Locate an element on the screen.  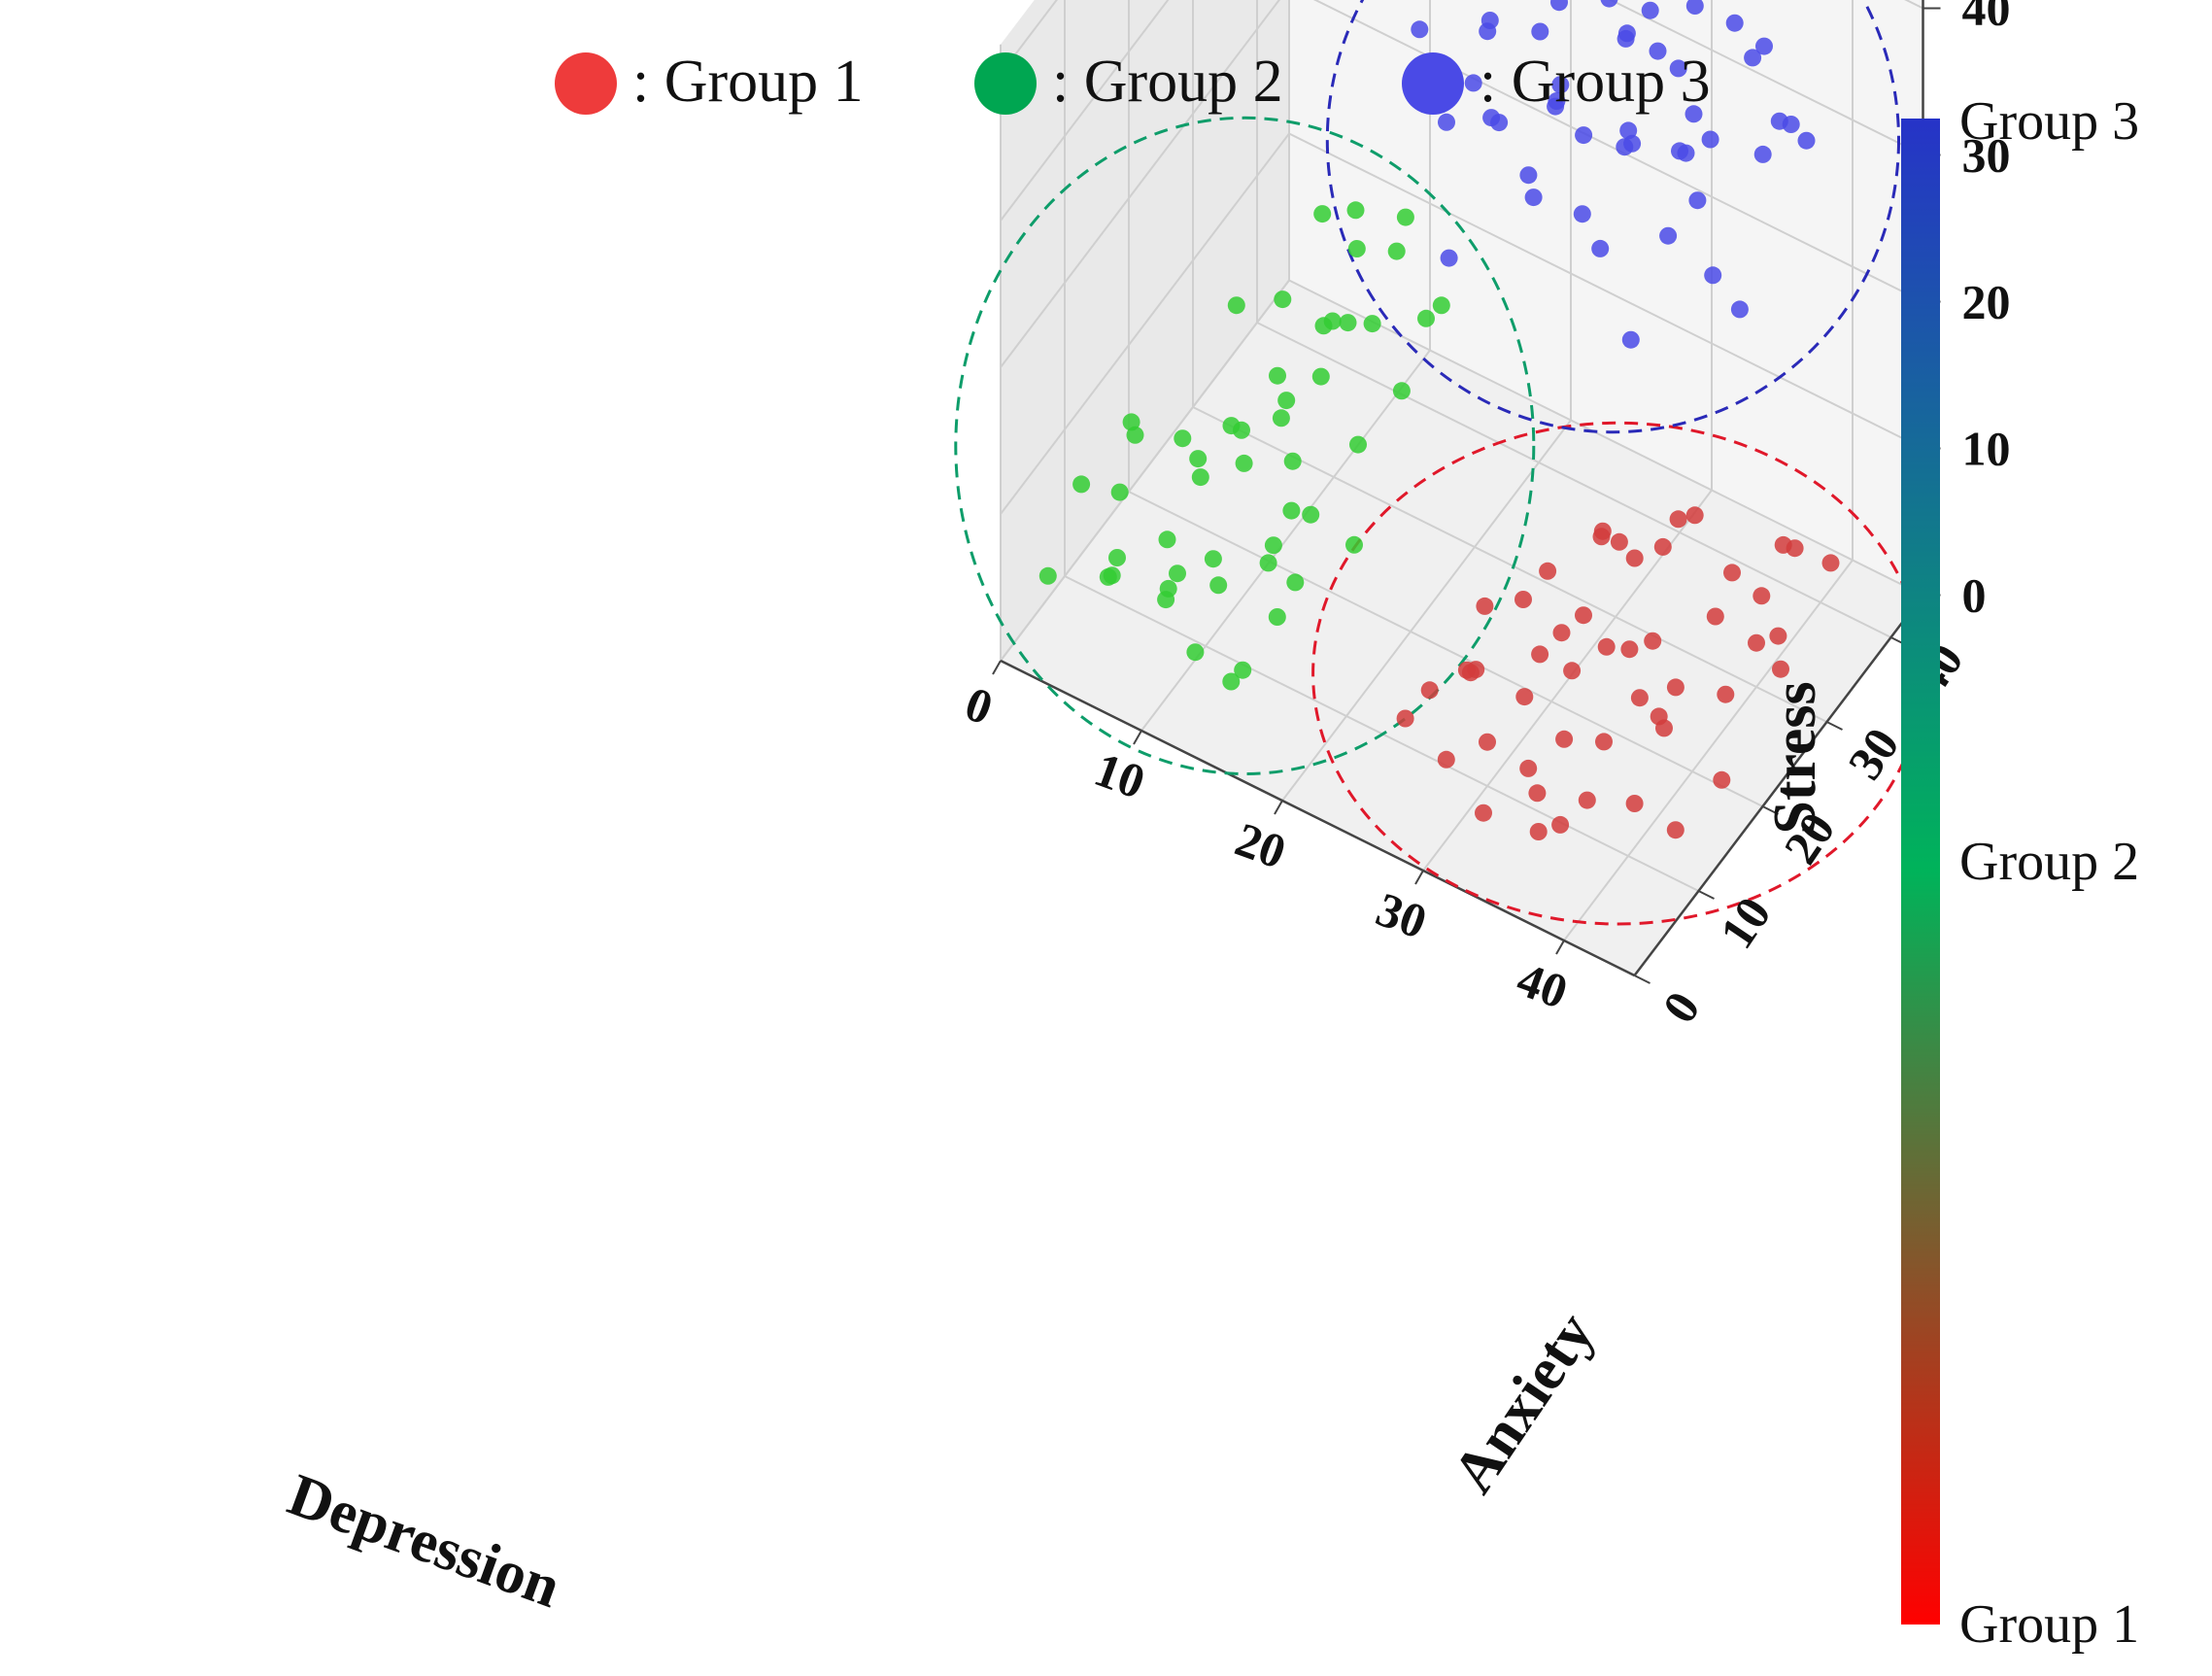
z-tick-label: 20 is located at coordinates (1987, 302).